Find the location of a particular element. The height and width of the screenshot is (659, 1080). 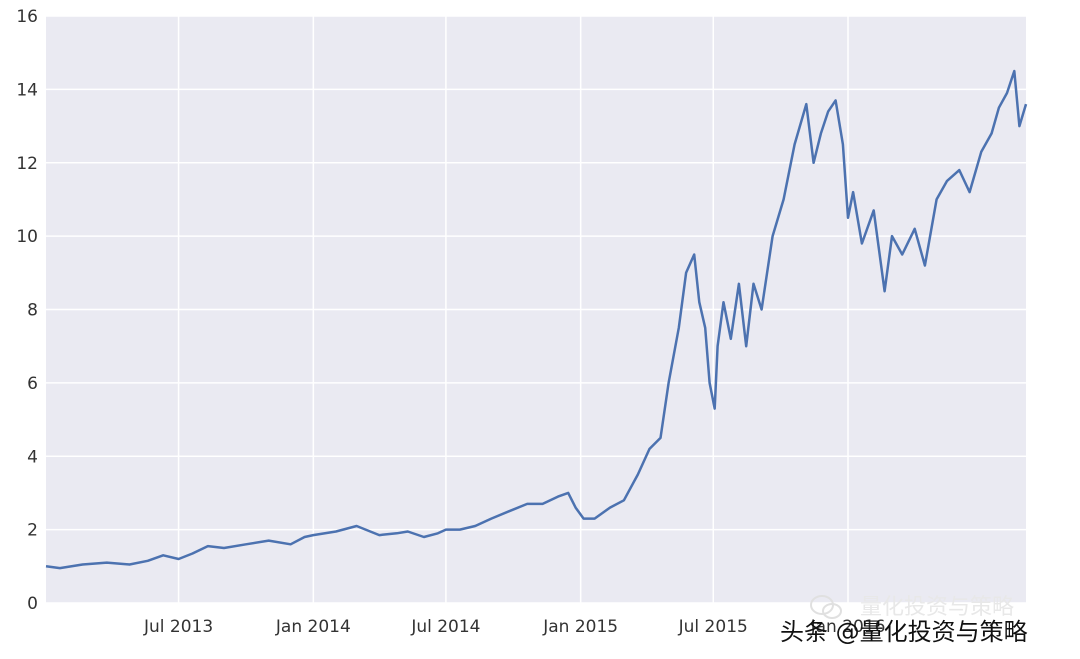

y-axis-ticks: 0 2 4 6 8 10 12 14 16 is located at coordinates (27, 310).